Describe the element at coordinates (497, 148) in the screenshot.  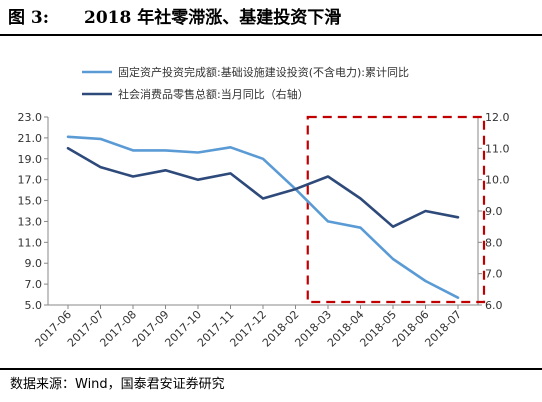
I see `right-axis-tick-label: 11.0` at that location.